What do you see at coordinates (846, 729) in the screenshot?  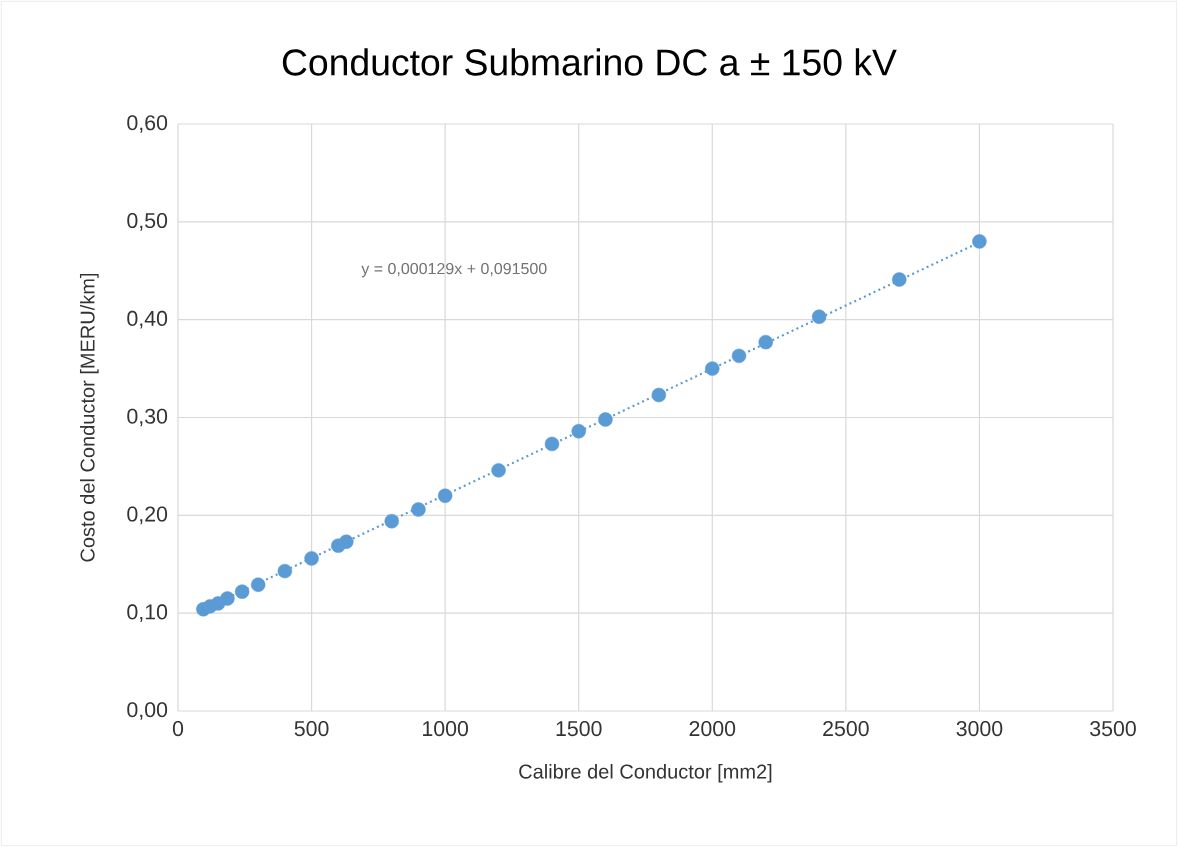 I see `x-tick-label: 2500` at bounding box center [846, 729].